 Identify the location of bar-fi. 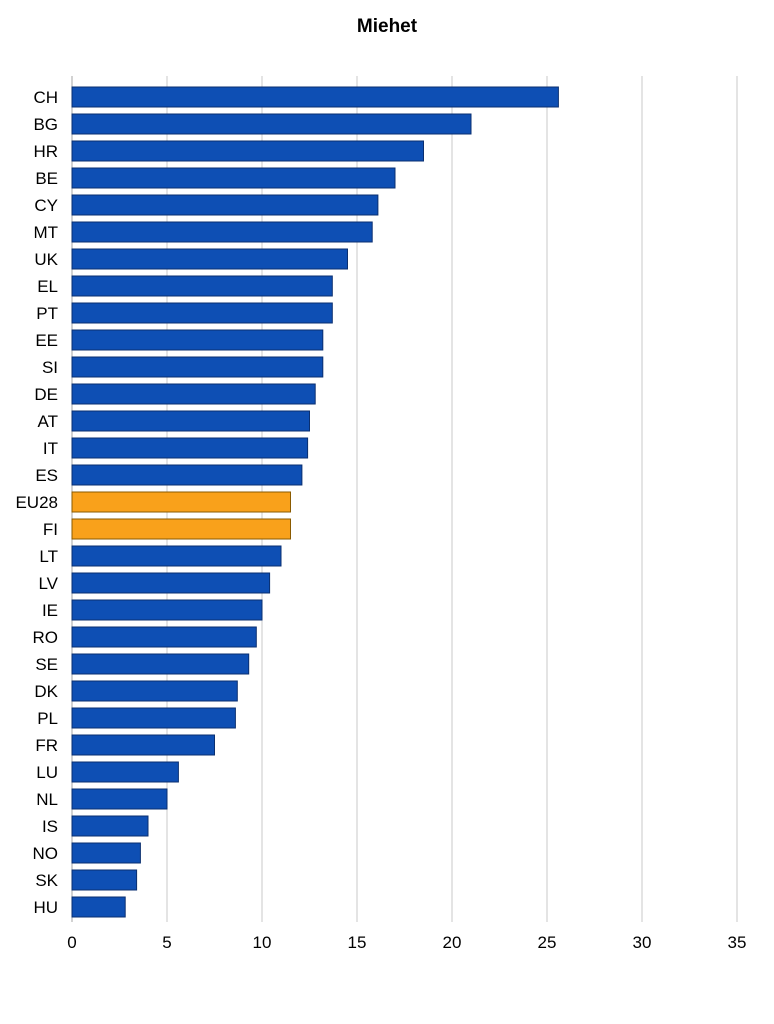
(181, 529).